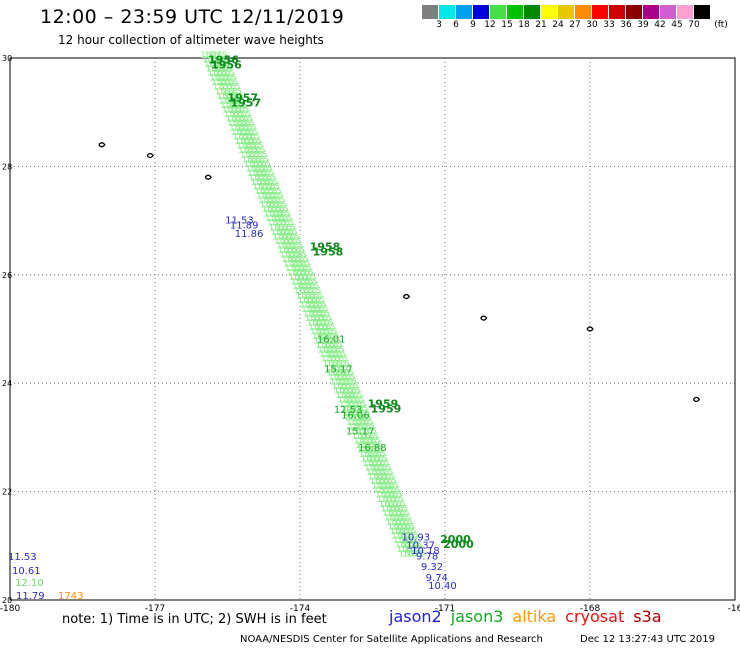  Describe the element at coordinates (590, 329) in the screenshot. I see `island-outline` at that location.